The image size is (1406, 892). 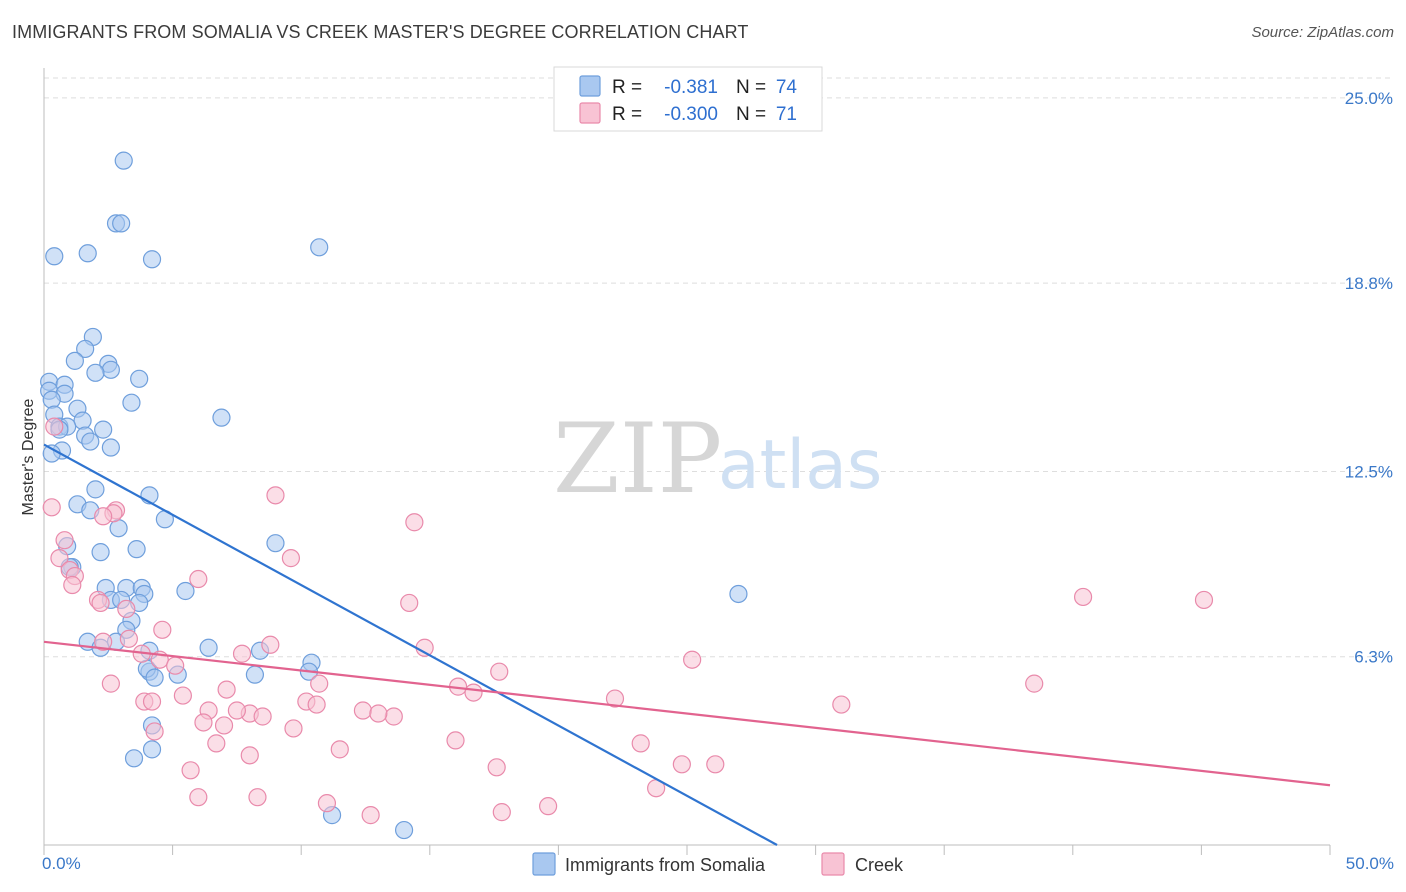 I want to click on y-axis-title: Master's Degree, so click(x=28, y=456).